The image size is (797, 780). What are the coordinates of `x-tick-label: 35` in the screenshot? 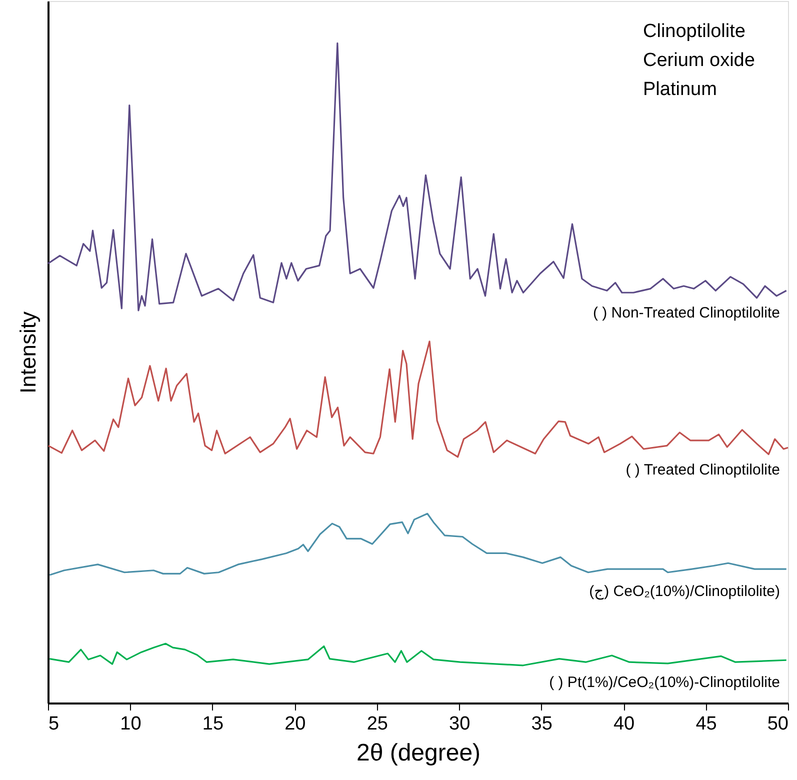 It's located at (541, 724).